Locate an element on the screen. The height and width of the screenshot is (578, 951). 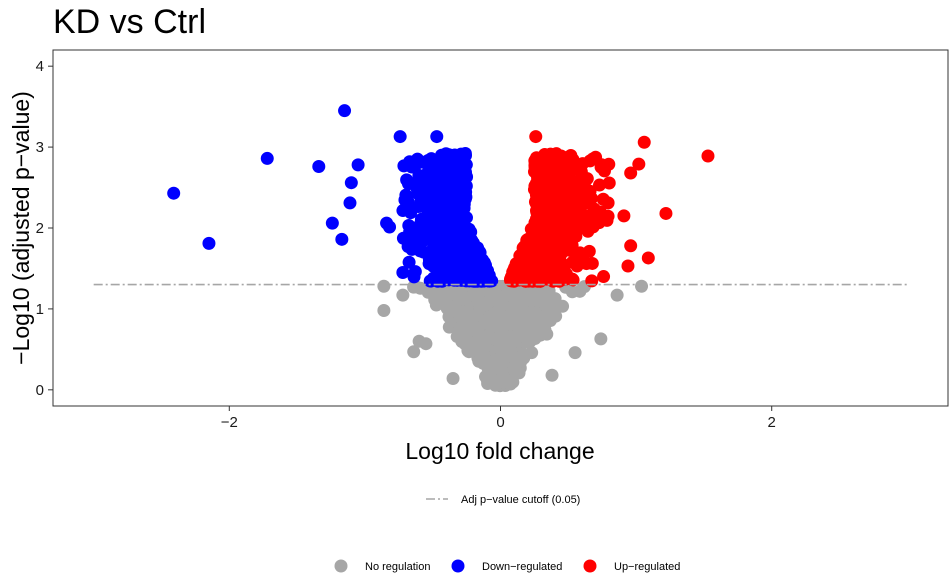
x-tick-label: 0 is located at coordinates (500, 422).